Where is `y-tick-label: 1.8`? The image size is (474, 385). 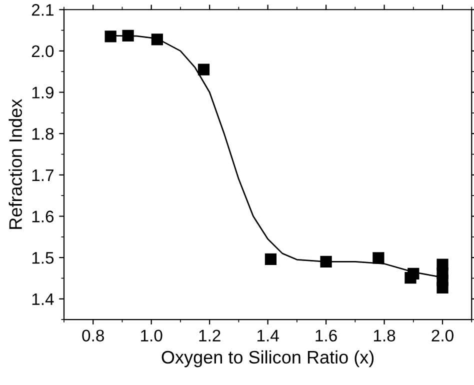 y-tick-label: 1.8 is located at coordinates (43, 134).